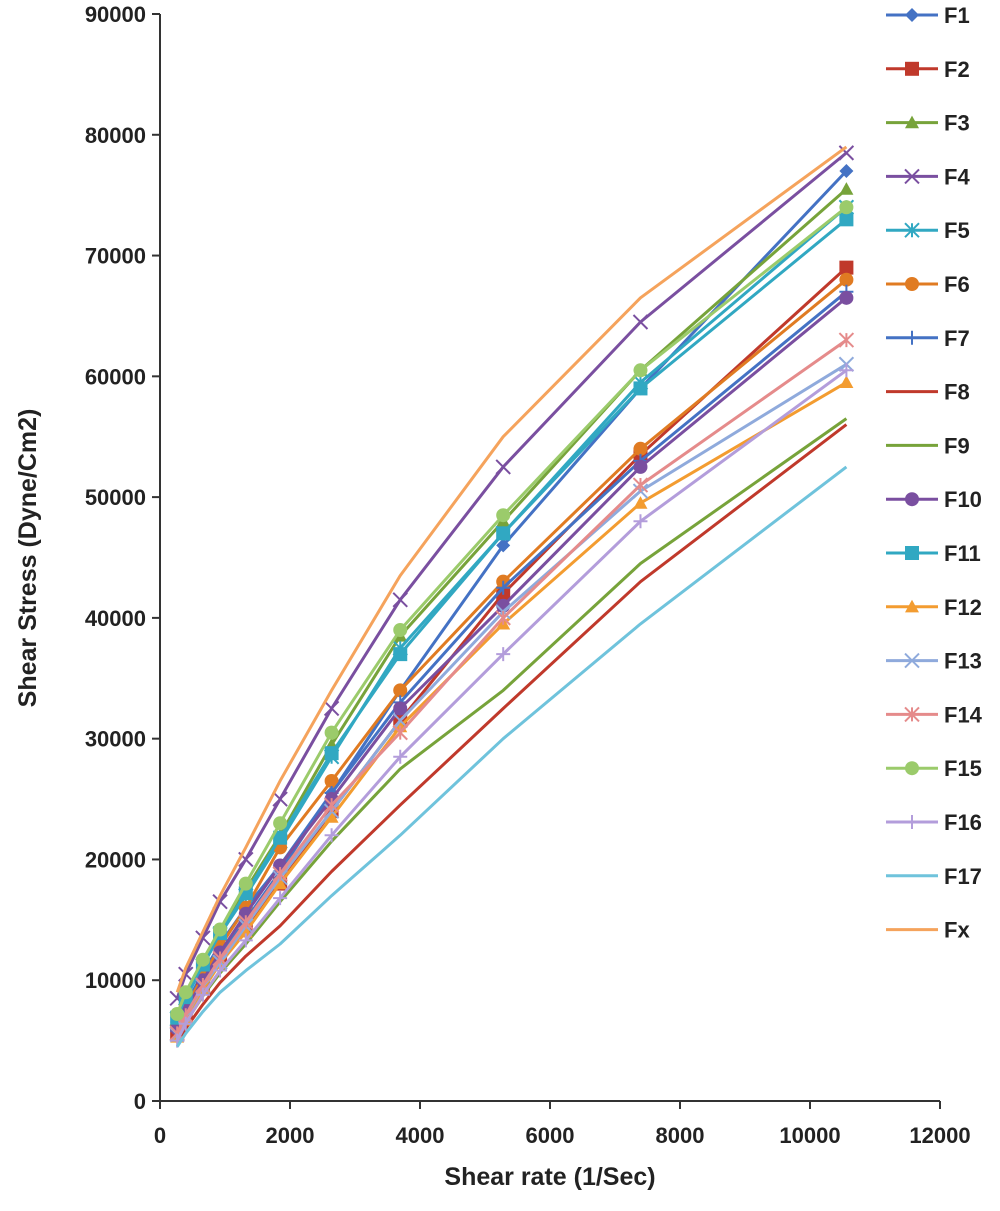 This screenshot has height=1211, width=1000. Describe the element at coordinates (963, 876) in the screenshot. I see `legend-label: F17` at that location.